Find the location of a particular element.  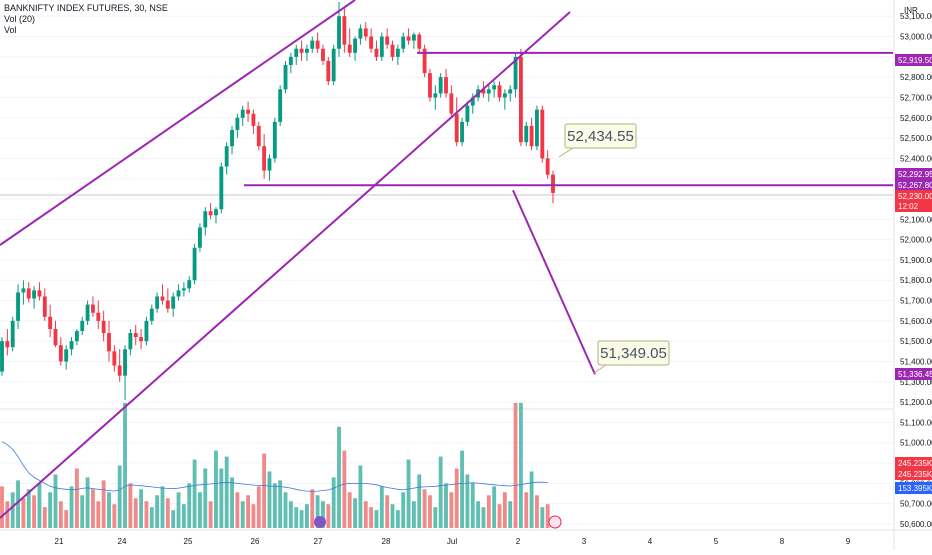

price-tick-label: 52,000.00 is located at coordinates (916, 240).